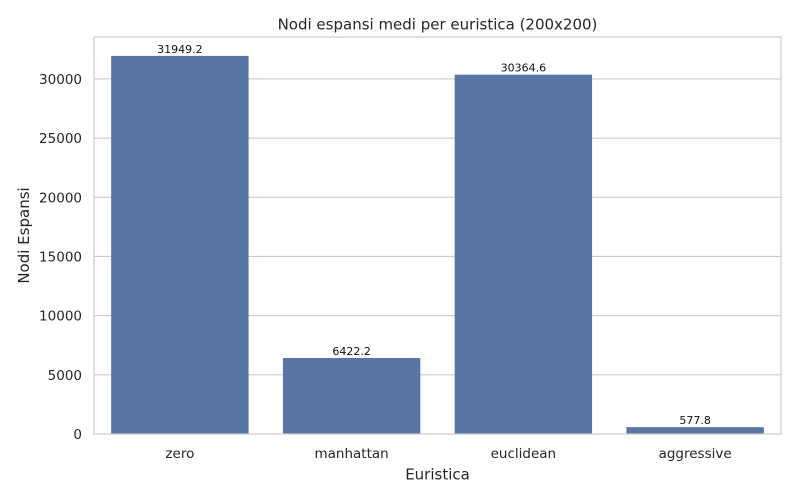 The width and height of the screenshot is (800, 504). What do you see at coordinates (351, 395) in the screenshot?
I see `bar-manhattan` at bounding box center [351, 395].